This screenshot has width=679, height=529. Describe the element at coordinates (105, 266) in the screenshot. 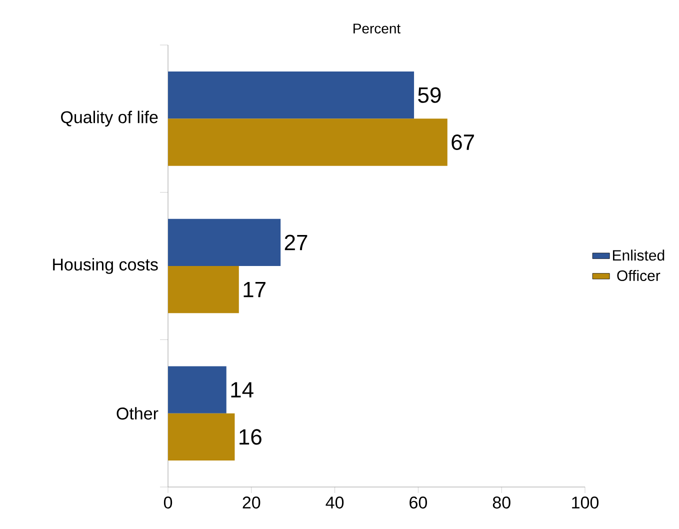

I see `y-tick-label: Housing costs` at that location.